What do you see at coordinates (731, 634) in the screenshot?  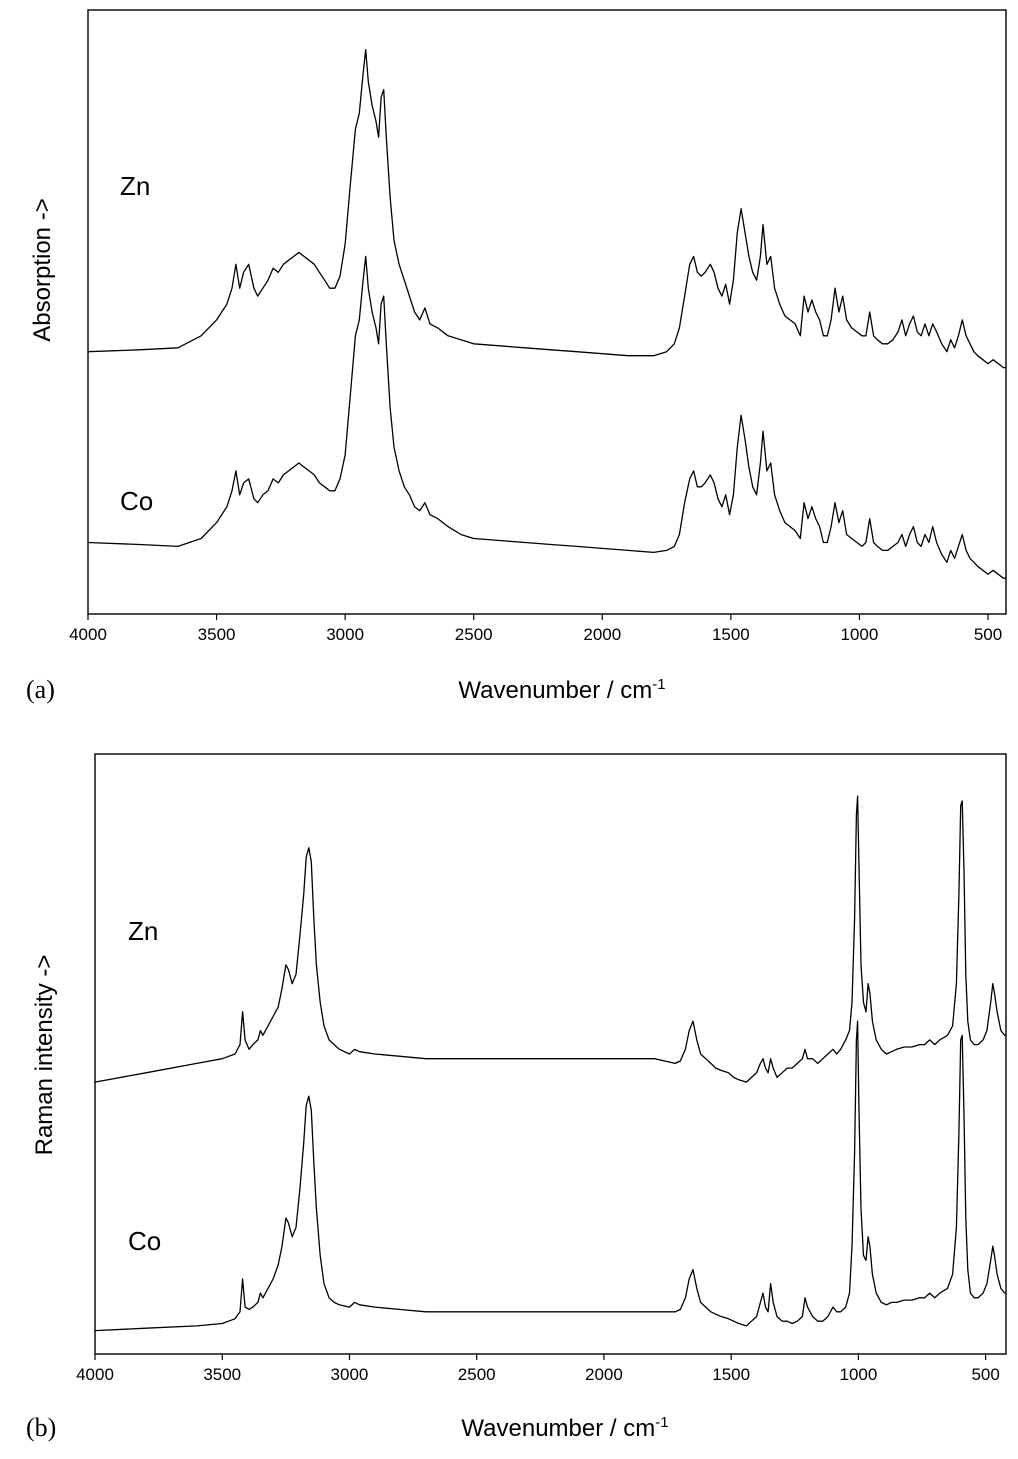 I see `panel-a-x-tick-label: 1500` at bounding box center [731, 634].